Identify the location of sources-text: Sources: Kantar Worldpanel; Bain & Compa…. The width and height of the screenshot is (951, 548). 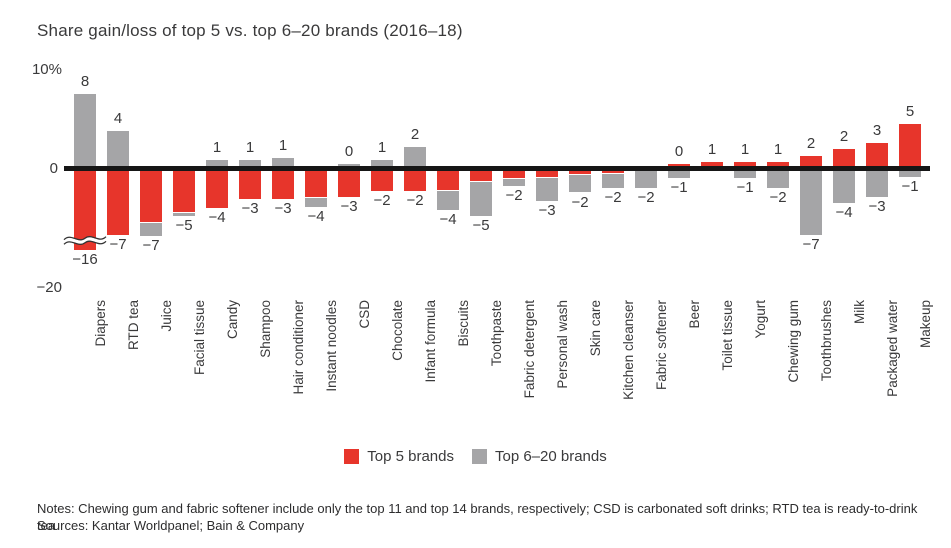
(171, 525).